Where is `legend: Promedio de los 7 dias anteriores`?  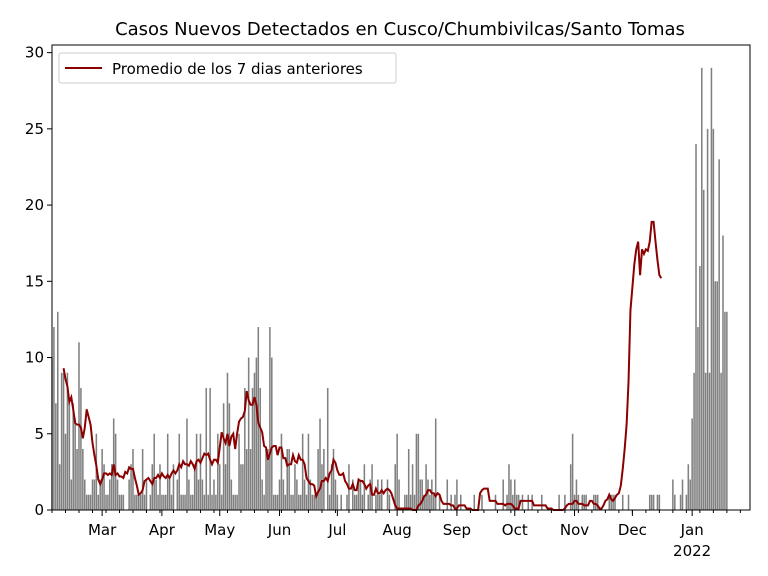 legend: Promedio de los 7 dias anteriores is located at coordinates (227, 68).